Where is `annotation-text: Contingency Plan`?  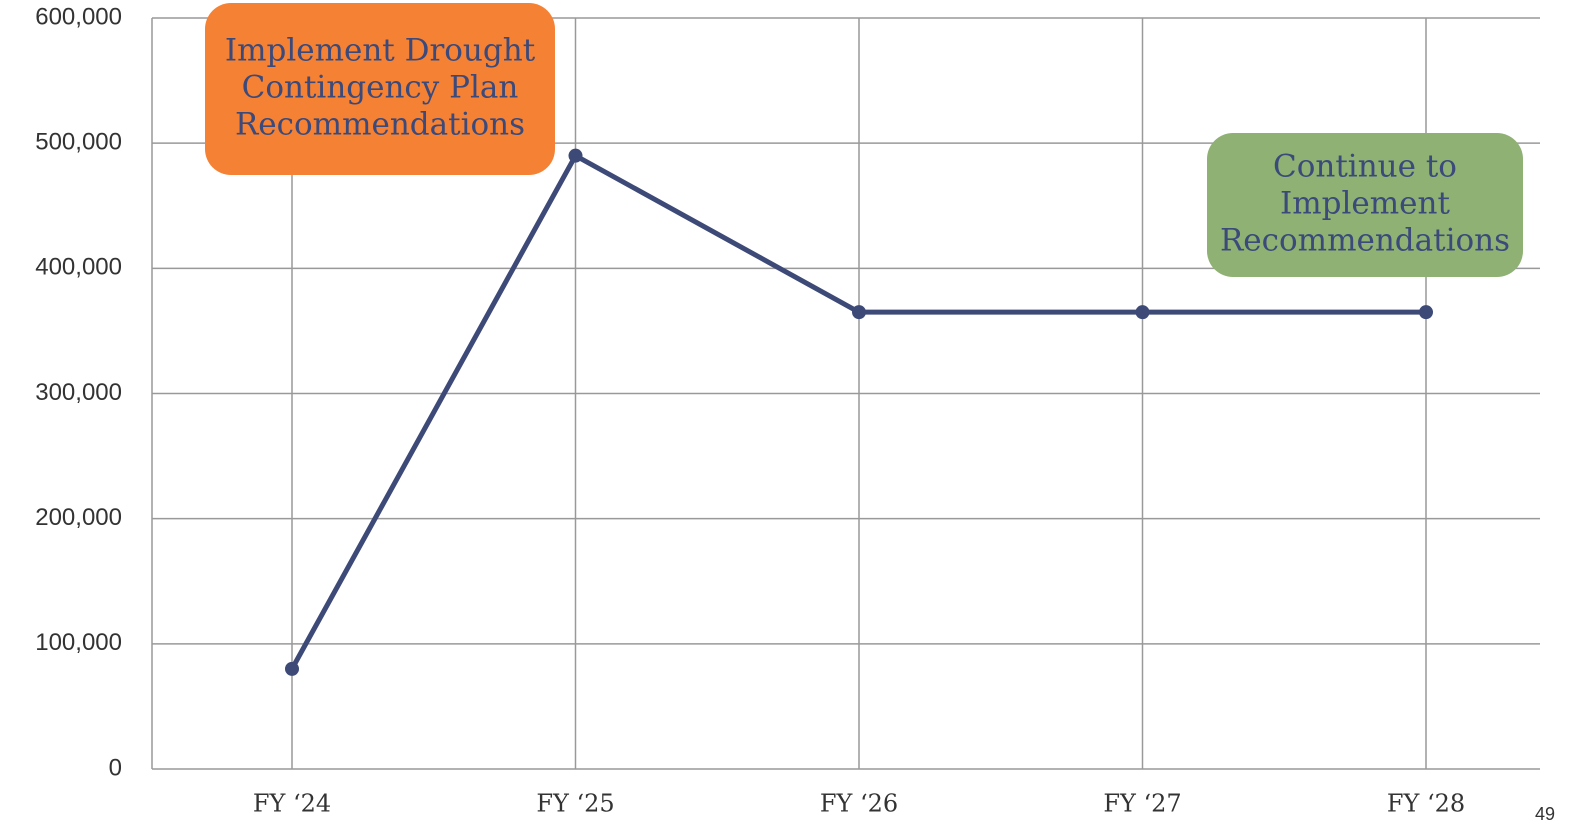 annotation-text: Contingency Plan is located at coordinates (380, 88).